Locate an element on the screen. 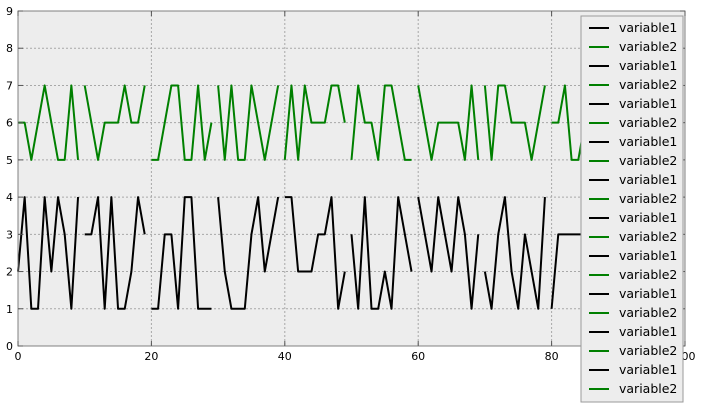 Image resolution: width=703 pixels, height=408 pixels. y-tick-label: 7 is located at coordinates (9, 85).